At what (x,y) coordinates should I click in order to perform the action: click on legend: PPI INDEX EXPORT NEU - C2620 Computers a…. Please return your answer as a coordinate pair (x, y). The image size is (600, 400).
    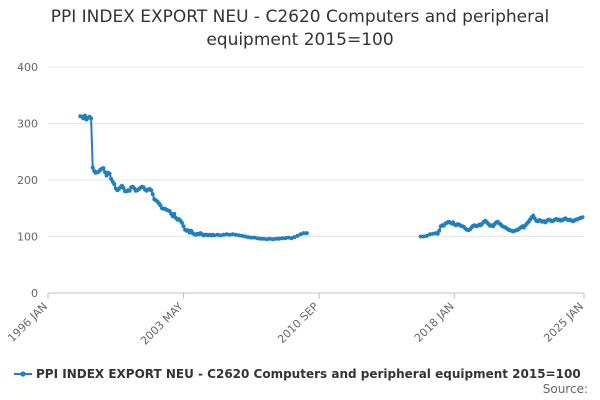
    Looking at the image, I should click on (297, 374).